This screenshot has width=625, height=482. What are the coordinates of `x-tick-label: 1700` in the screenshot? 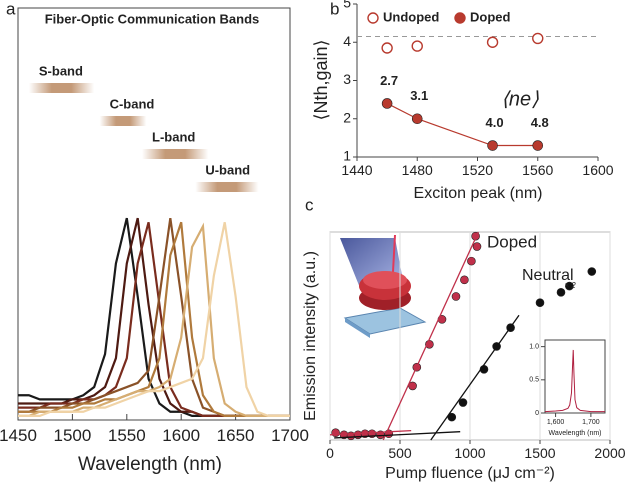 It's located at (290, 435).